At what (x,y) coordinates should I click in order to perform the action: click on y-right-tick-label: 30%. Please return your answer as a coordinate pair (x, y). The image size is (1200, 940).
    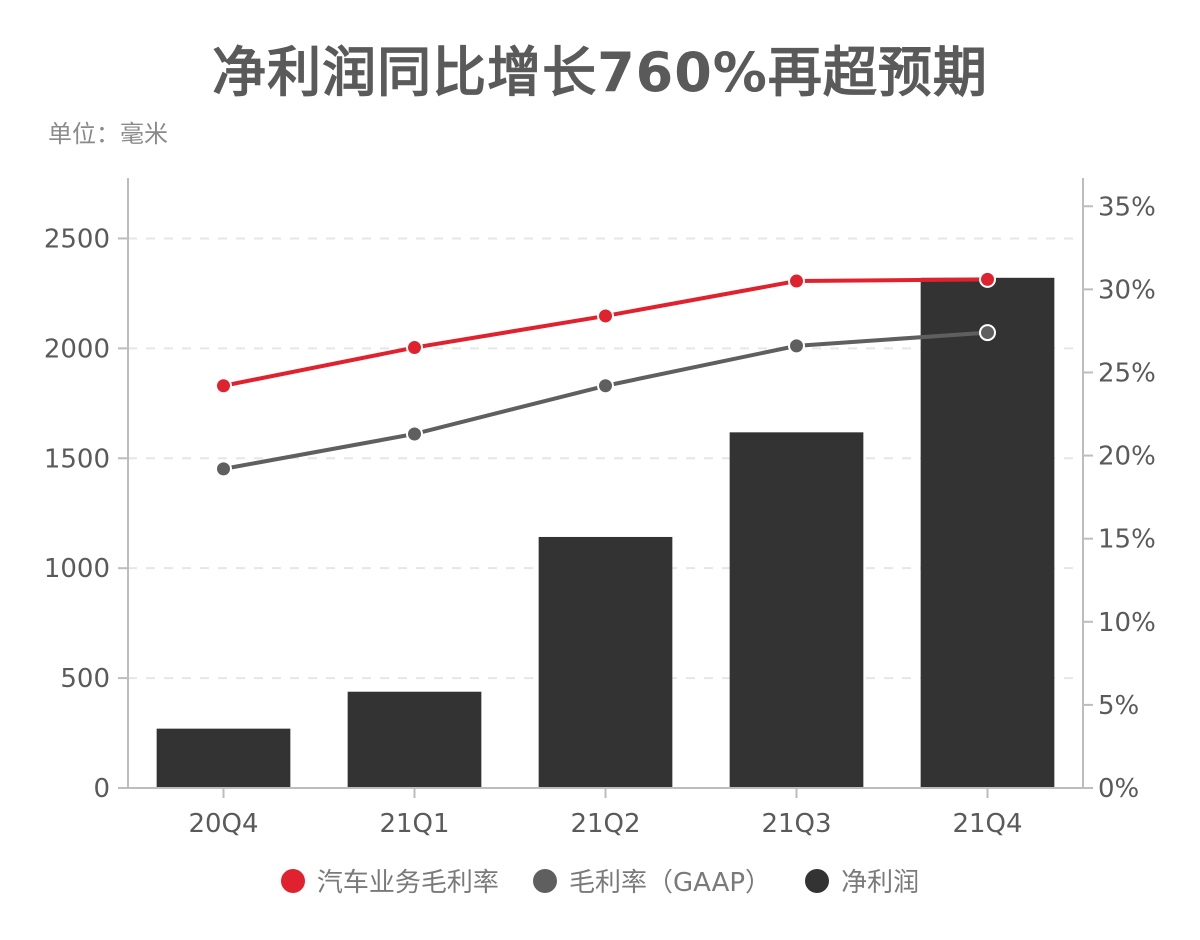
    Looking at the image, I should click on (1127, 290).